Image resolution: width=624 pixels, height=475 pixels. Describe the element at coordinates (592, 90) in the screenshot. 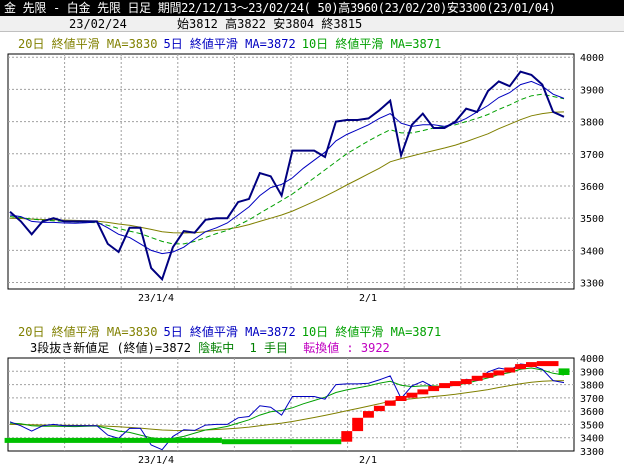

I see `main-plot-ytick: 3900` at that location.